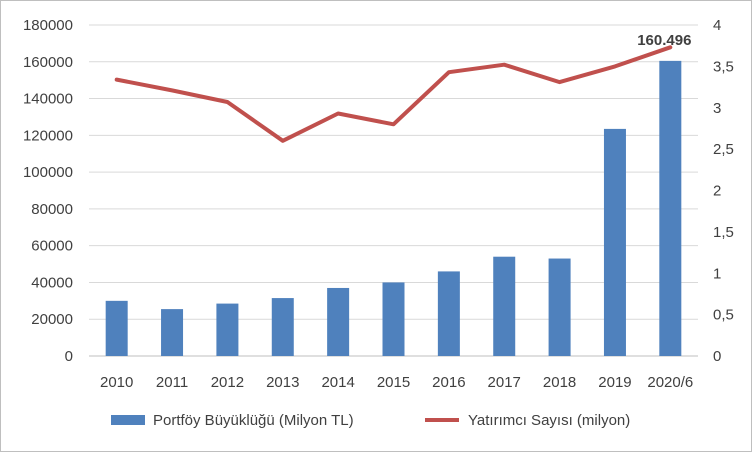 Image resolution: width=752 pixels, height=453 pixels. What do you see at coordinates (282, 382) in the screenshot?
I see `x-tick-label: 2013` at bounding box center [282, 382].